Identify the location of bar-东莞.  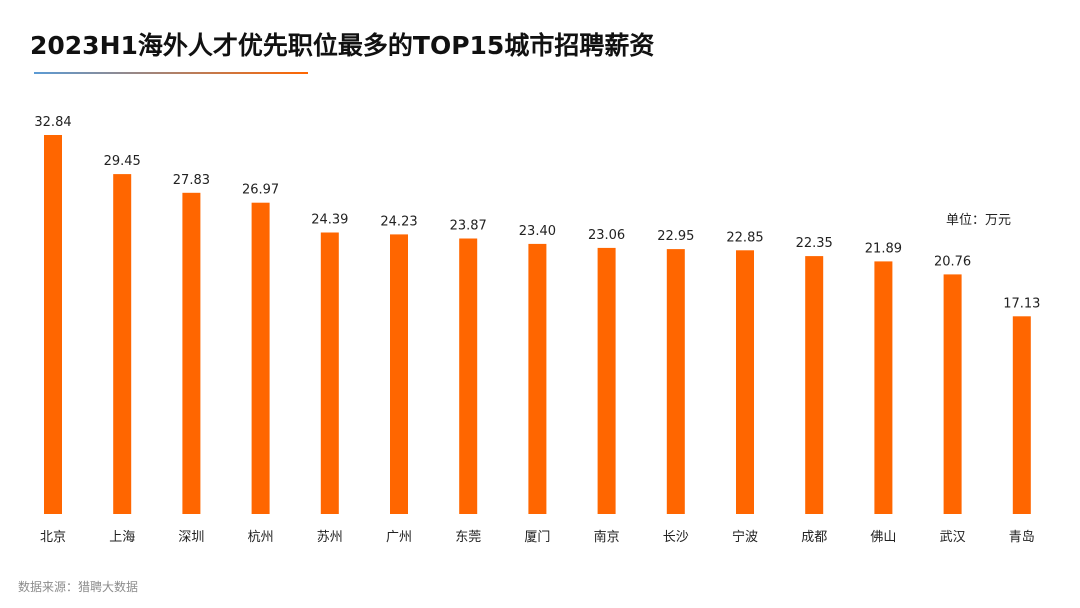
(468, 376).